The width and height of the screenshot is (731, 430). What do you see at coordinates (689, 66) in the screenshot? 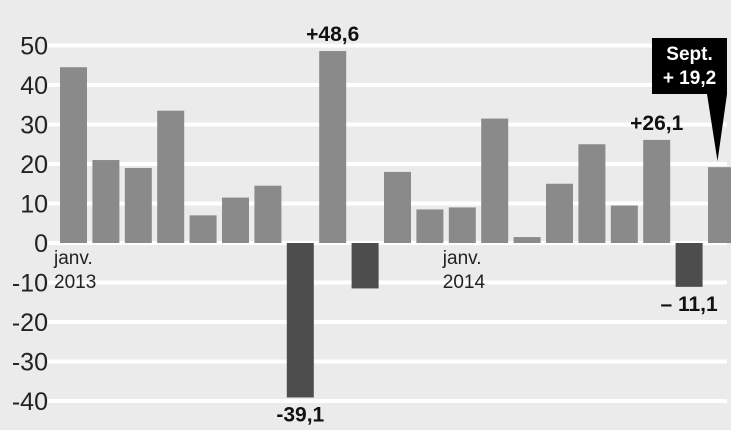
I see `callout-box` at bounding box center [689, 66].